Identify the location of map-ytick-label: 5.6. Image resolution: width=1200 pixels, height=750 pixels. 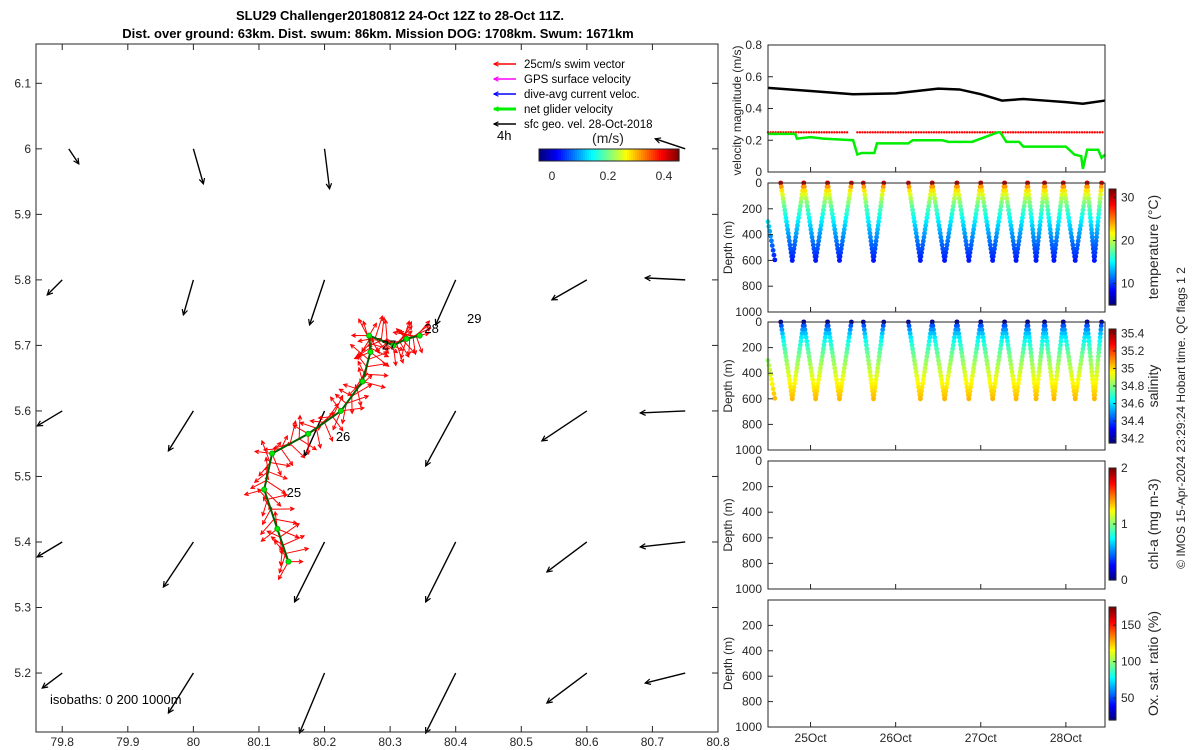
(22, 411).